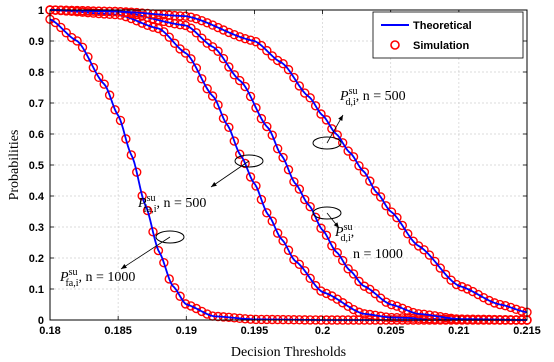 The height and width of the screenshot is (362, 554). I want to click on annotation-label: Psu d,i,, so click(344, 233).